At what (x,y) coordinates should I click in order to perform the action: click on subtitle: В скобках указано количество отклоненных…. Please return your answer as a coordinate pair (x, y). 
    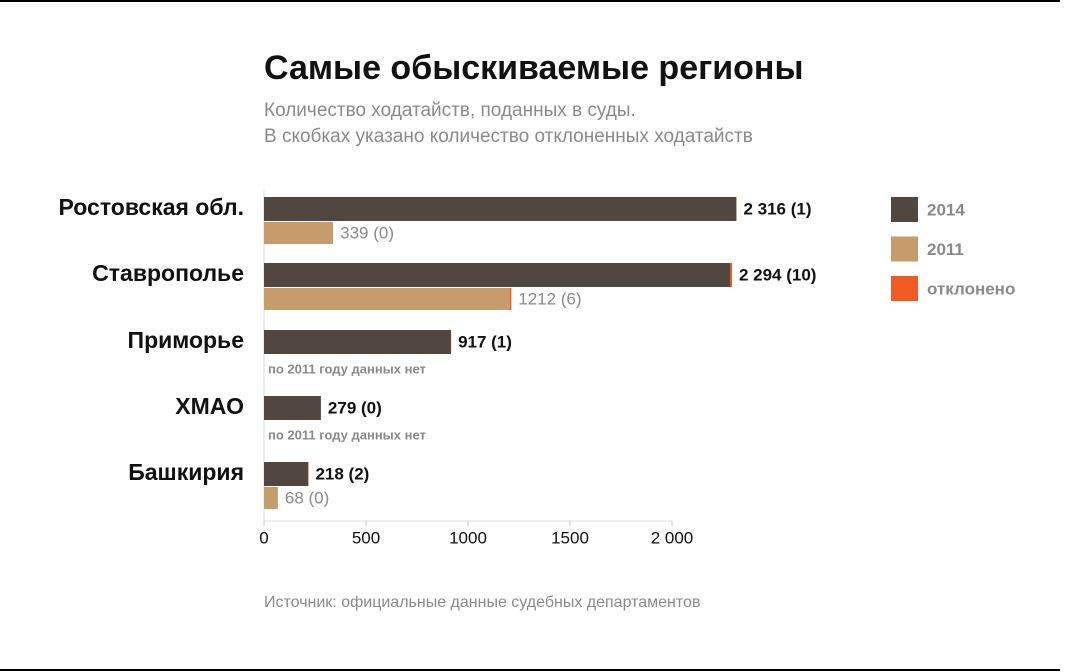
    Looking at the image, I should click on (508, 136).